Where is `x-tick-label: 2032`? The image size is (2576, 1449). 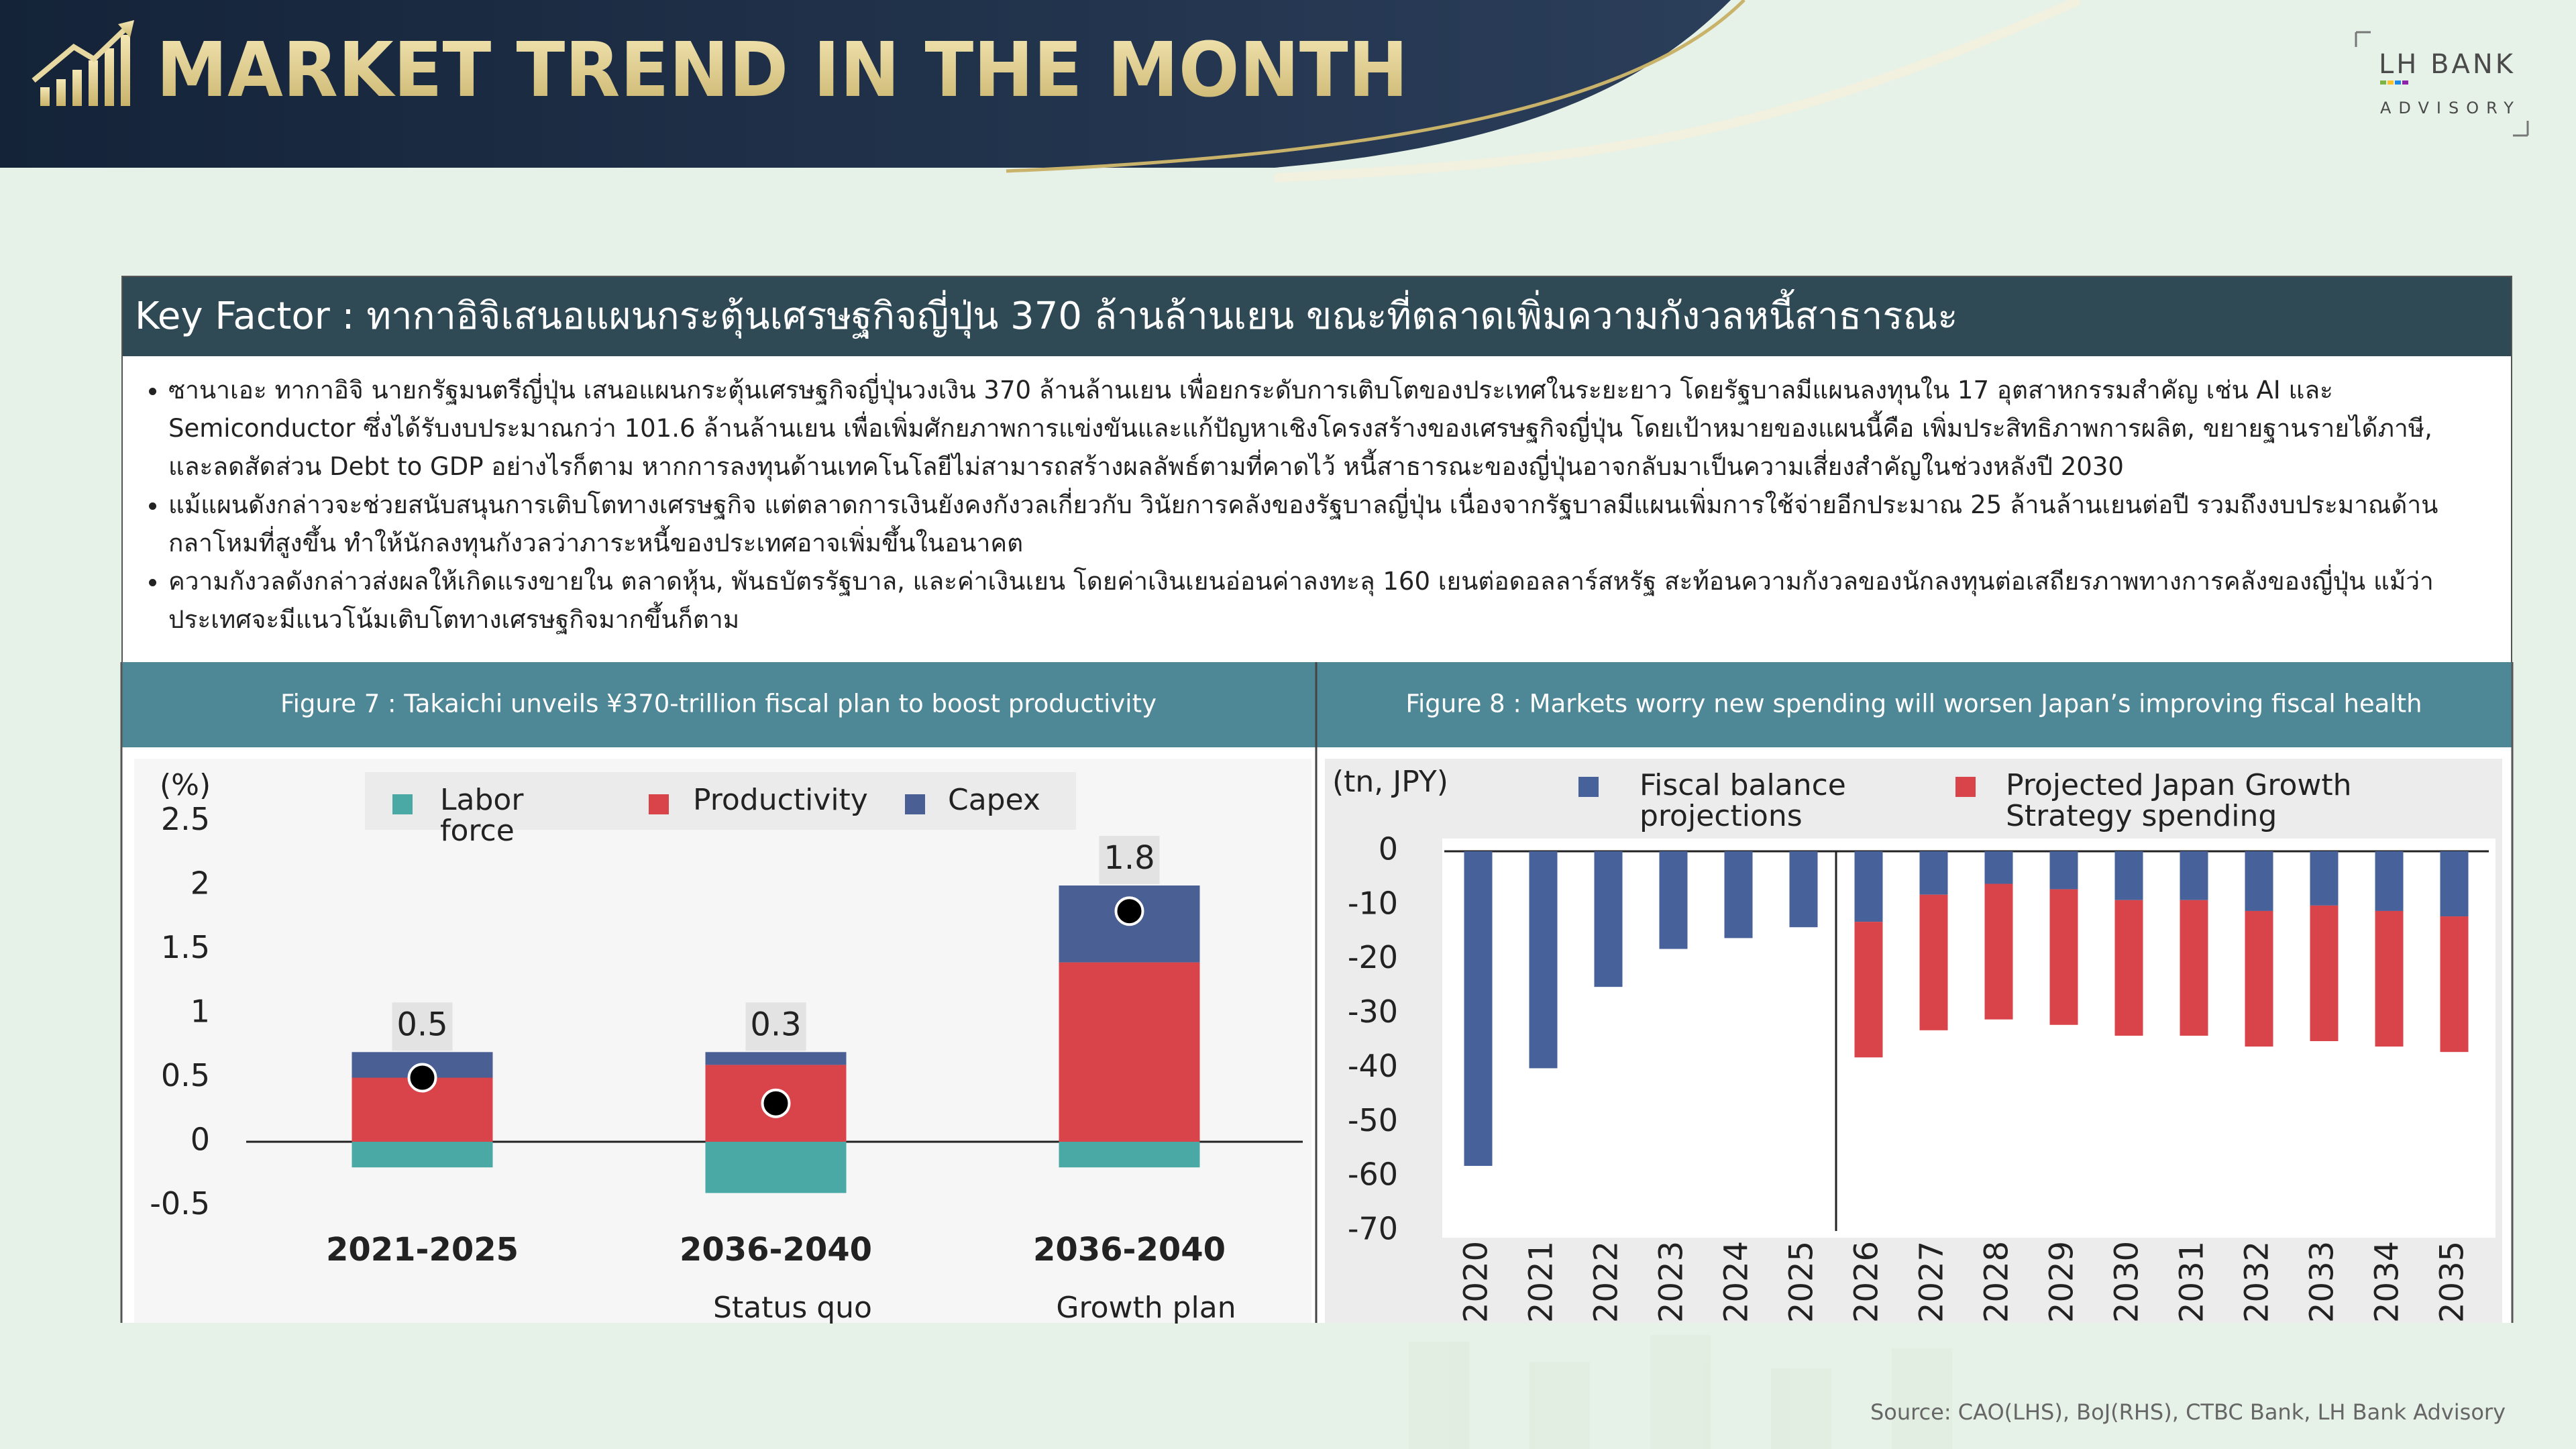 x-tick-label: 2032 is located at coordinates (2257, 1282).